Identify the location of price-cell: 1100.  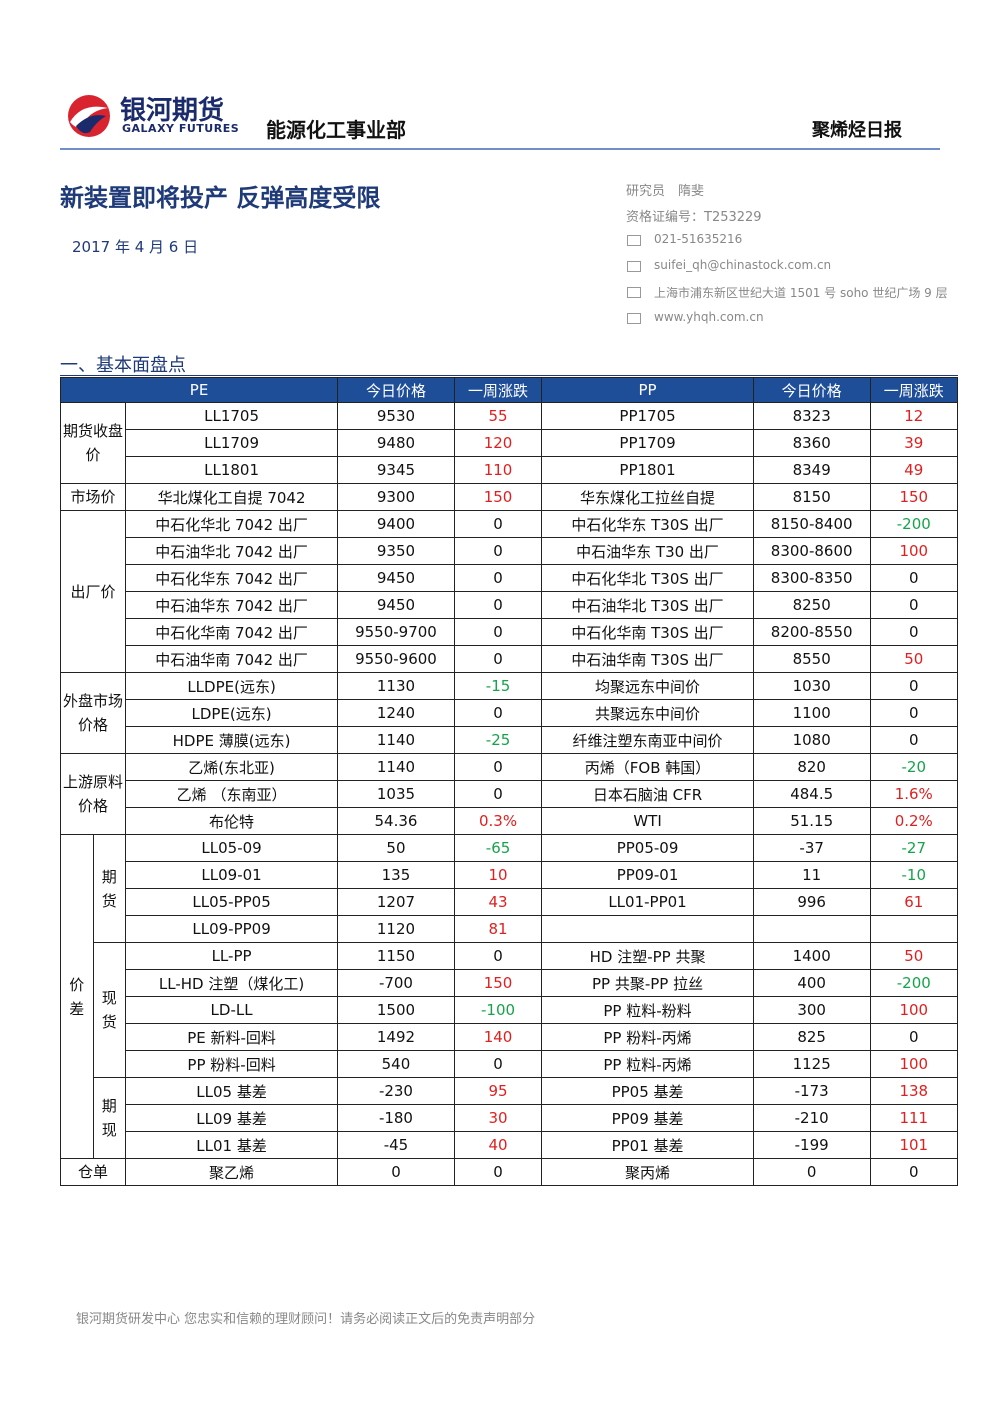
(811, 713).